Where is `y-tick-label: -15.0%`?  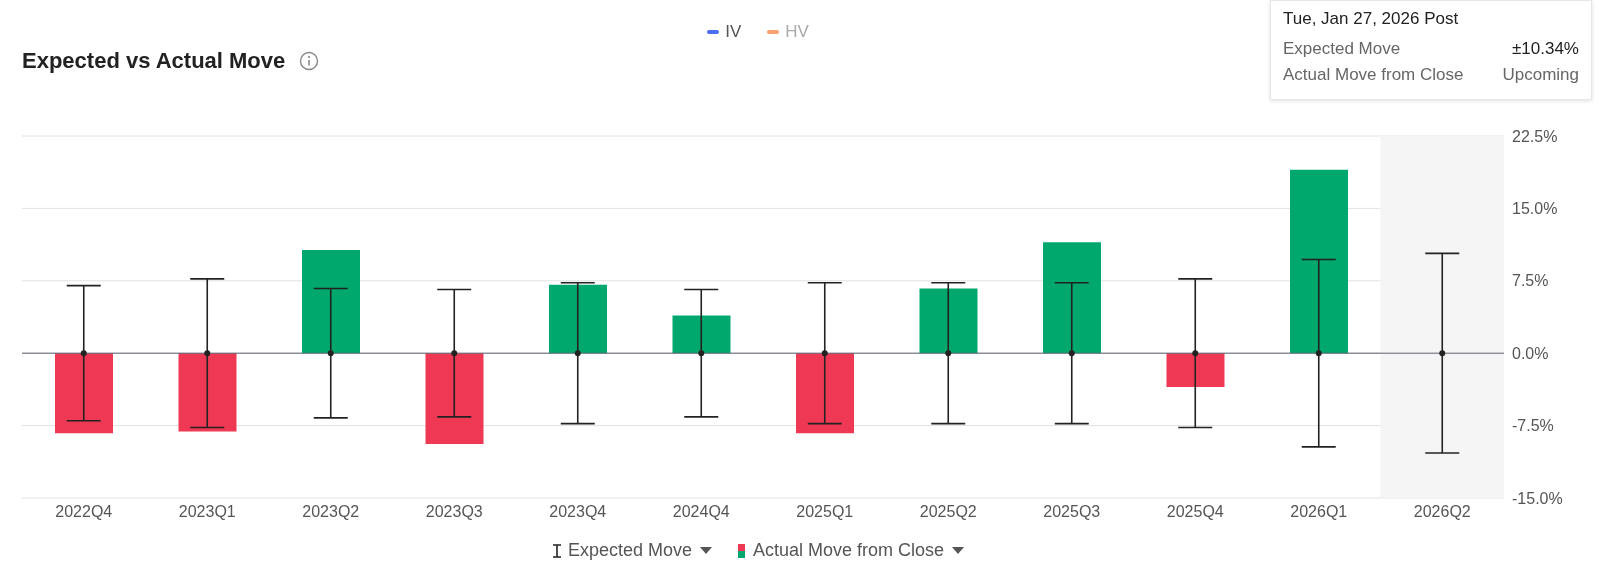
y-tick-label: -15.0% is located at coordinates (1537, 498).